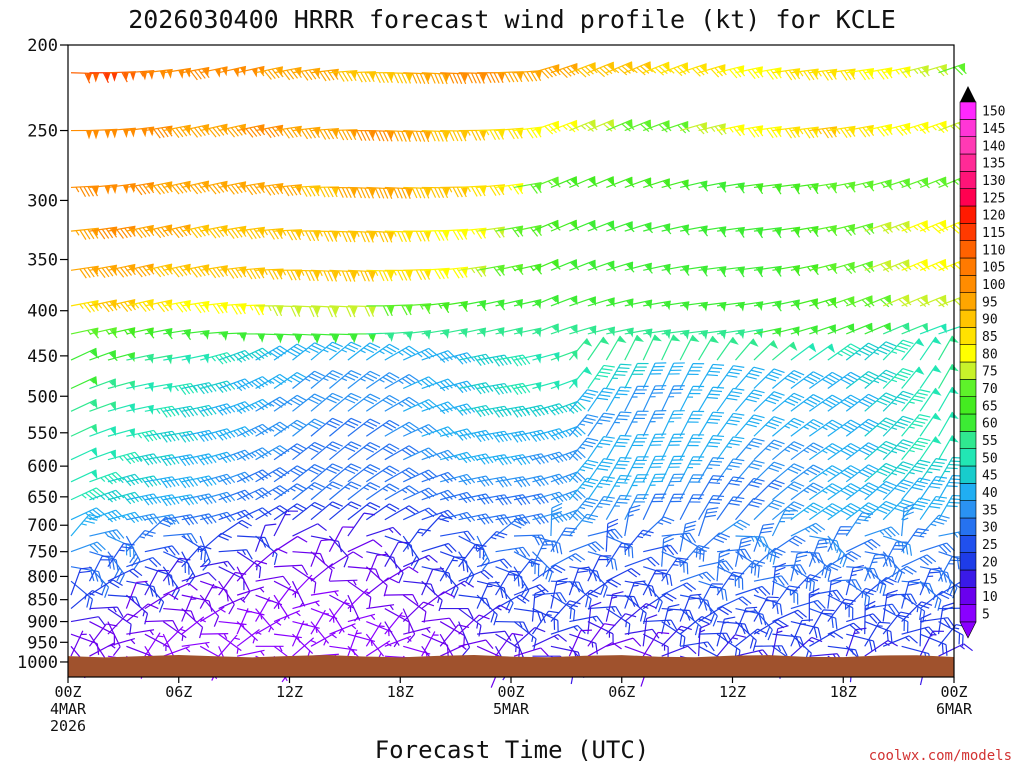  I want to click on colorbar-label: 85, so click(990, 337).